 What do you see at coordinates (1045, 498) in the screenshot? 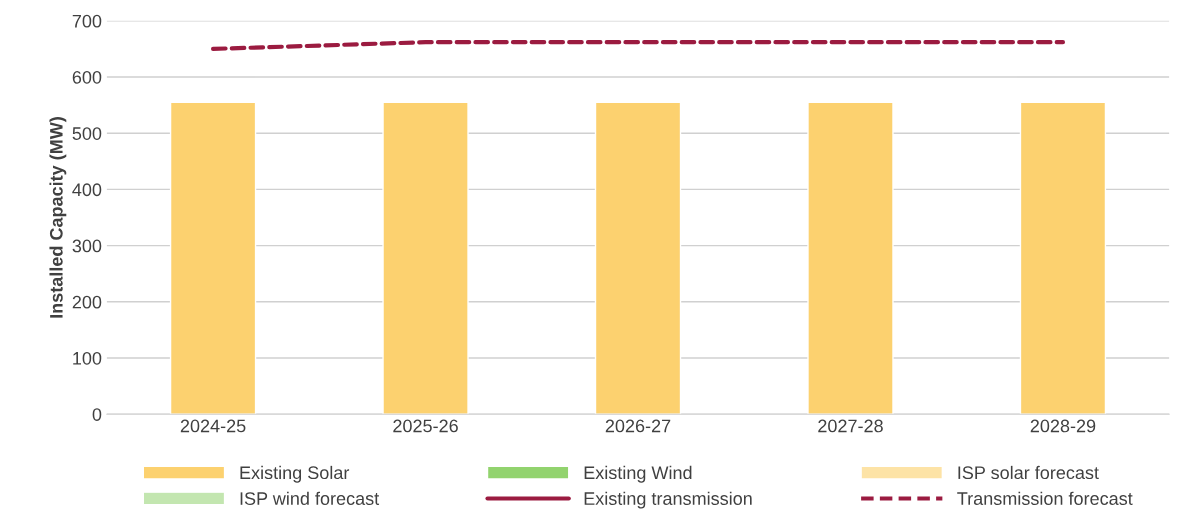
I see `legend-label: Transmission forecast` at bounding box center [1045, 498].